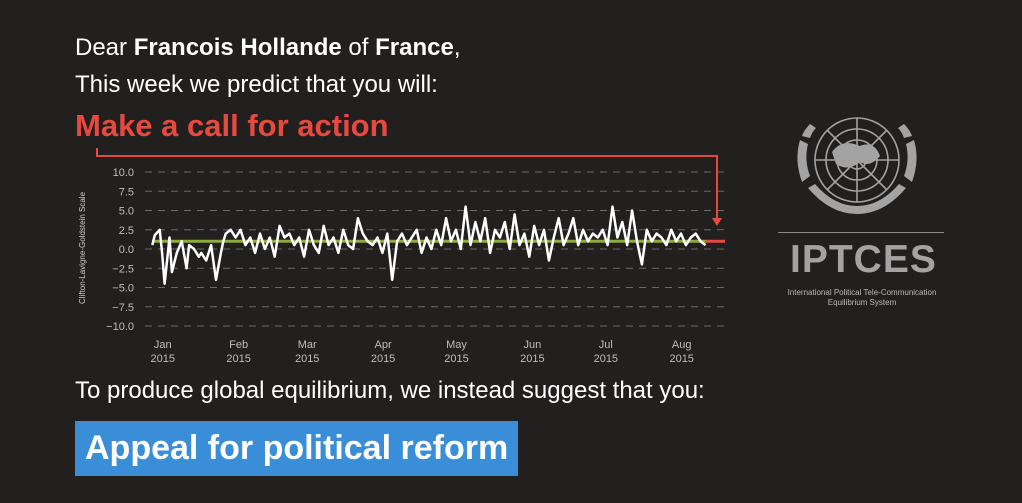 The width and height of the screenshot is (1022, 503). Describe the element at coordinates (682, 345) in the screenshot. I see `x-tick-month: Aug` at that location.